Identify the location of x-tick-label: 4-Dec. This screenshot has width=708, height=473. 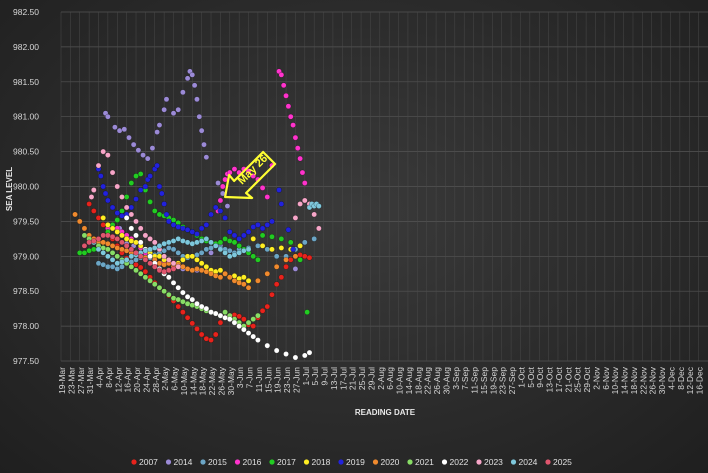
(671, 377).